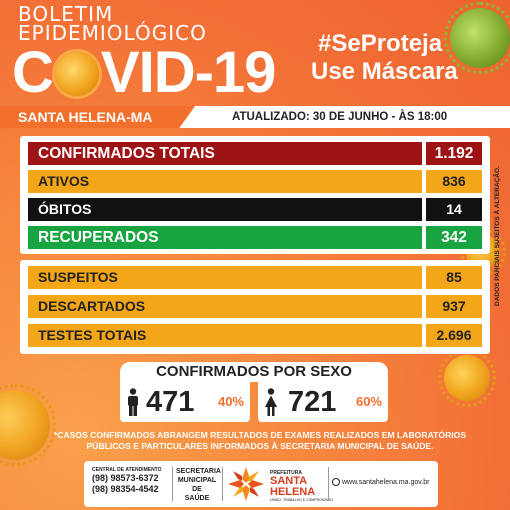 The height and width of the screenshot is (510, 510). Describe the element at coordinates (170, 402) in the screenshot. I see `male-count: 471` at that location.